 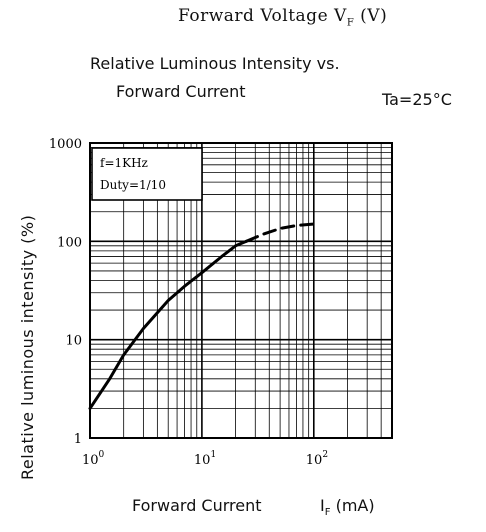 I want to click on top-caption-unit: (V), so click(x=374, y=16).